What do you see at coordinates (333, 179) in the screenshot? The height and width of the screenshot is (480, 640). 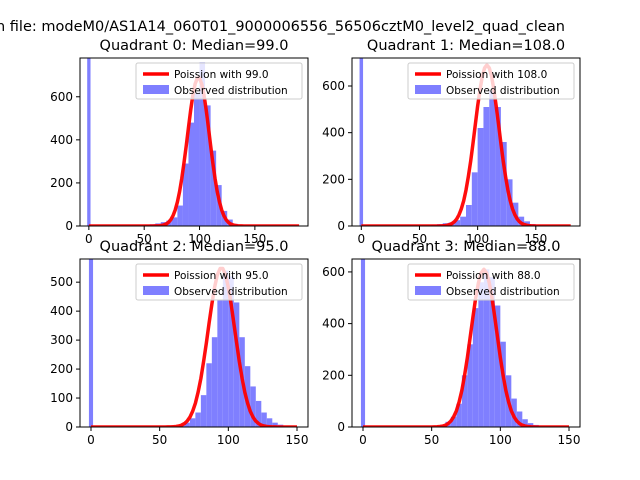 I see `quadrant-1-ytick-label-1: 200` at bounding box center [333, 179].